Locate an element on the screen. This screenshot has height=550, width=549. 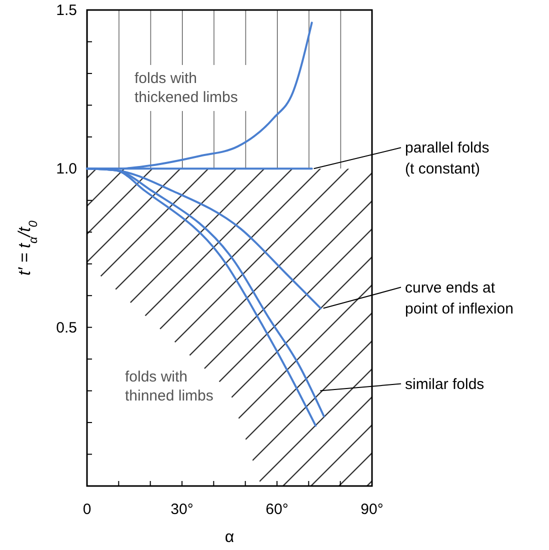
x-tick-label: 60° is located at coordinates (277, 509).